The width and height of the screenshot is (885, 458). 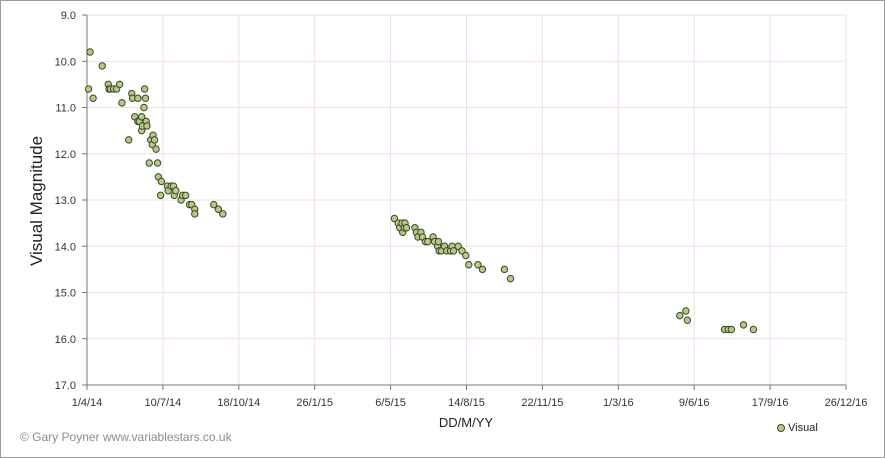 I want to click on x-tick-label: 26/12/16, so click(x=846, y=403).